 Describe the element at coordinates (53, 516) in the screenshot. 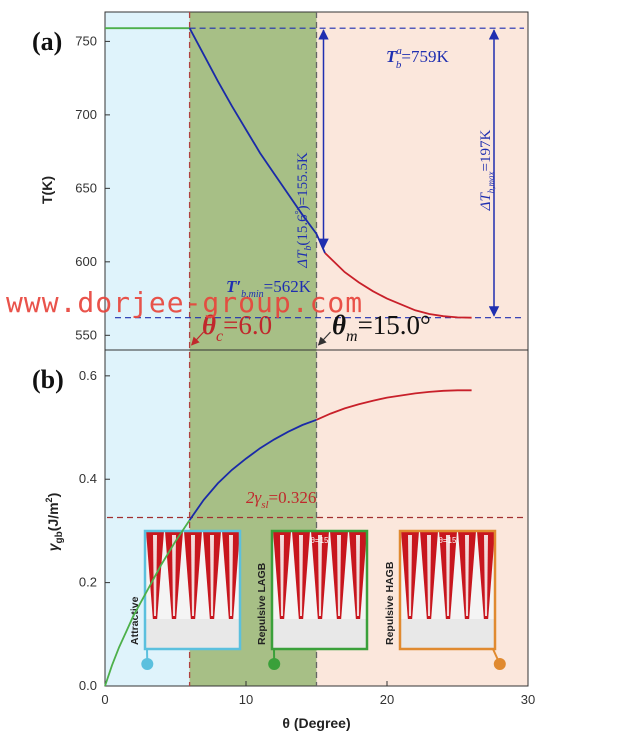

I see `ylabel-unit: (J/m` at that location.